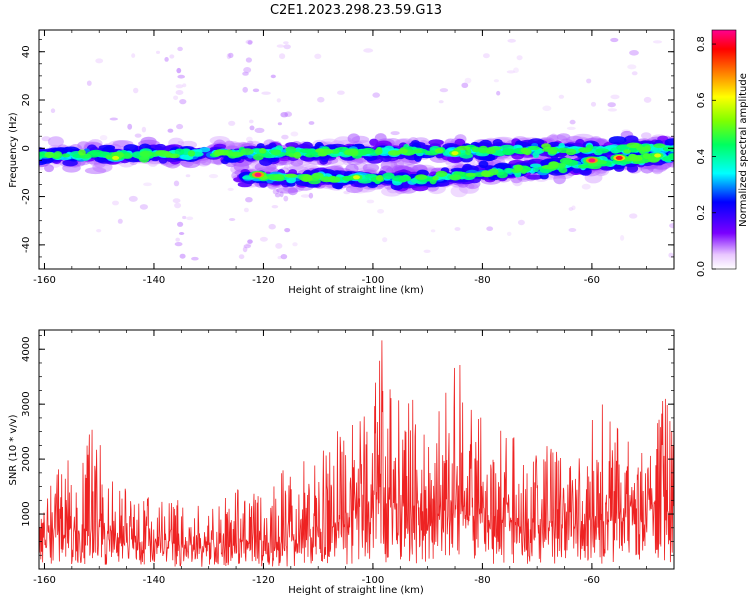 The width and height of the screenshot is (750, 600). I want to click on y-tick-label: 0, so click(26, 148).